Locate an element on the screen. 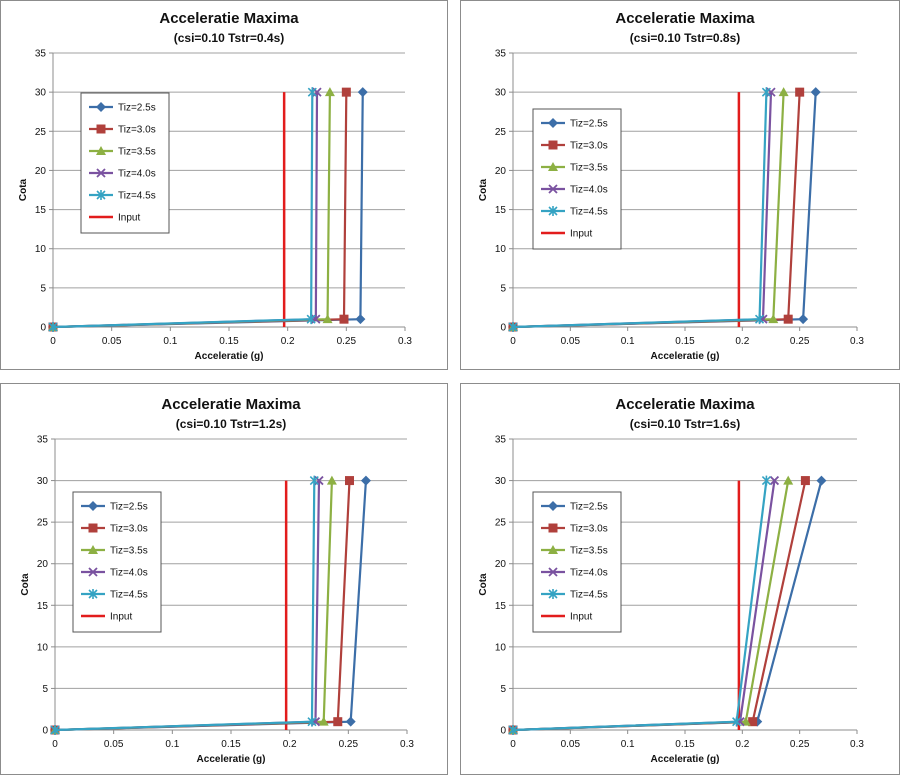  y-tick-label: 20 is located at coordinates (43, 564).